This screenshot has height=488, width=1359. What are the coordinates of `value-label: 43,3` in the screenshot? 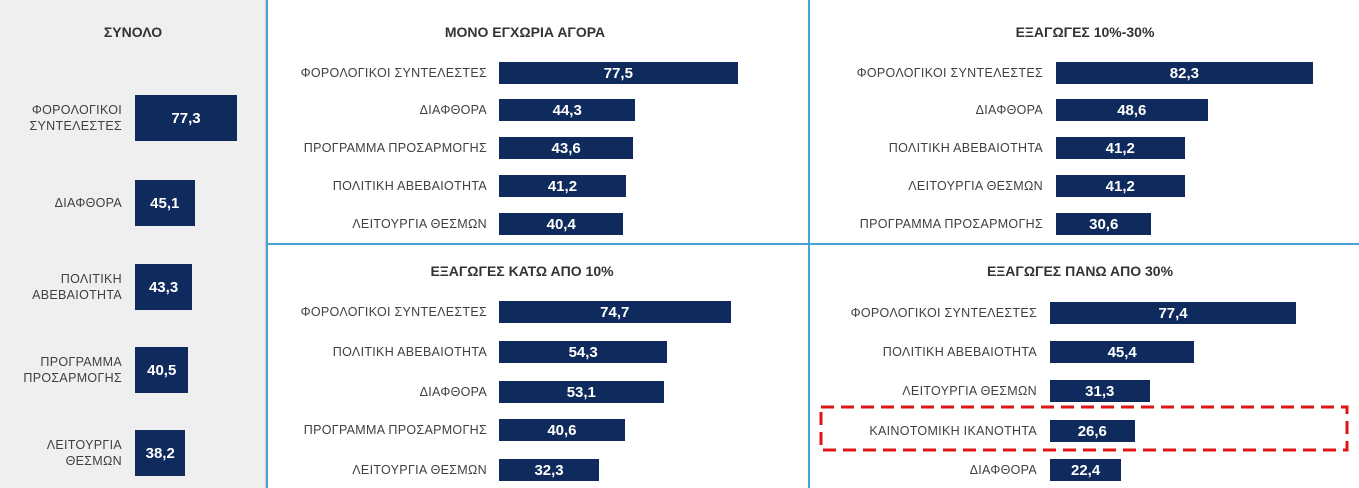 It's located at (163, 287).